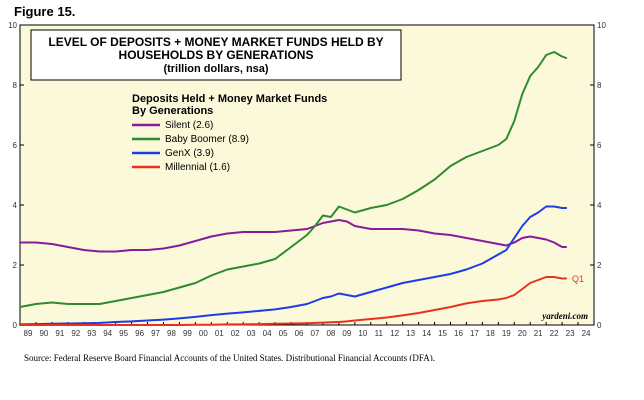  Describe the element at coordinates (599, 145) in the screenshot. I see `y-tick-label-right: 6` at that location.